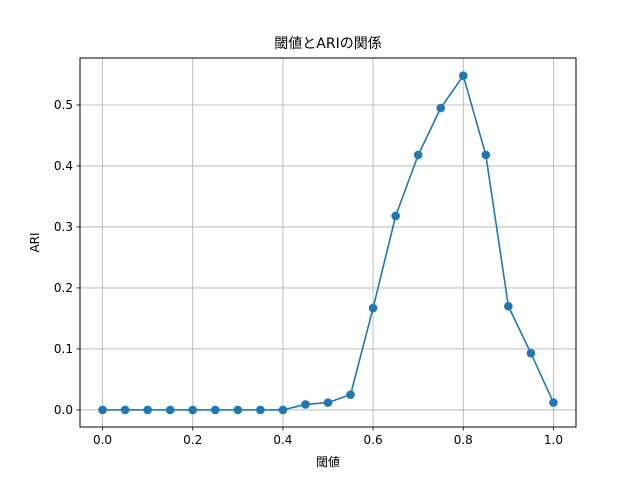 The image size is (640, 480). I want to click on y-tick-label: 0.0, so click(63, 410).